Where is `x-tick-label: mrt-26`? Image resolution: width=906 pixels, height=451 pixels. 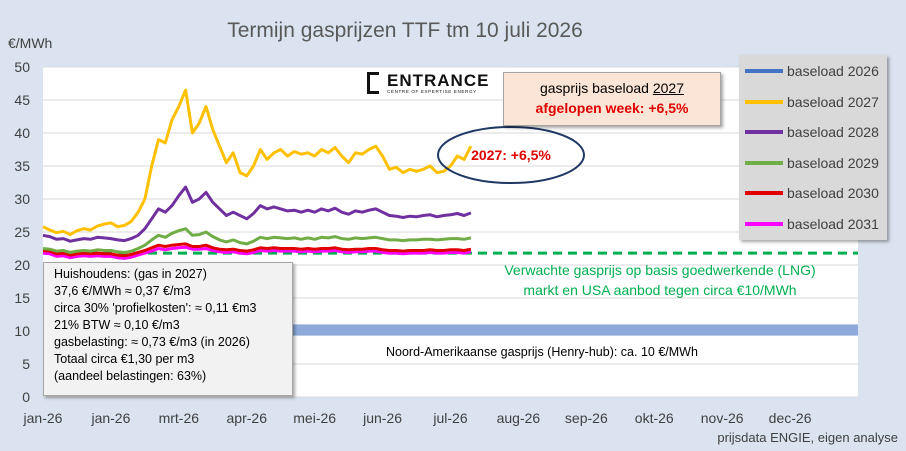
x-tick-label: mrt-26 is located at coordinates (179, 418).